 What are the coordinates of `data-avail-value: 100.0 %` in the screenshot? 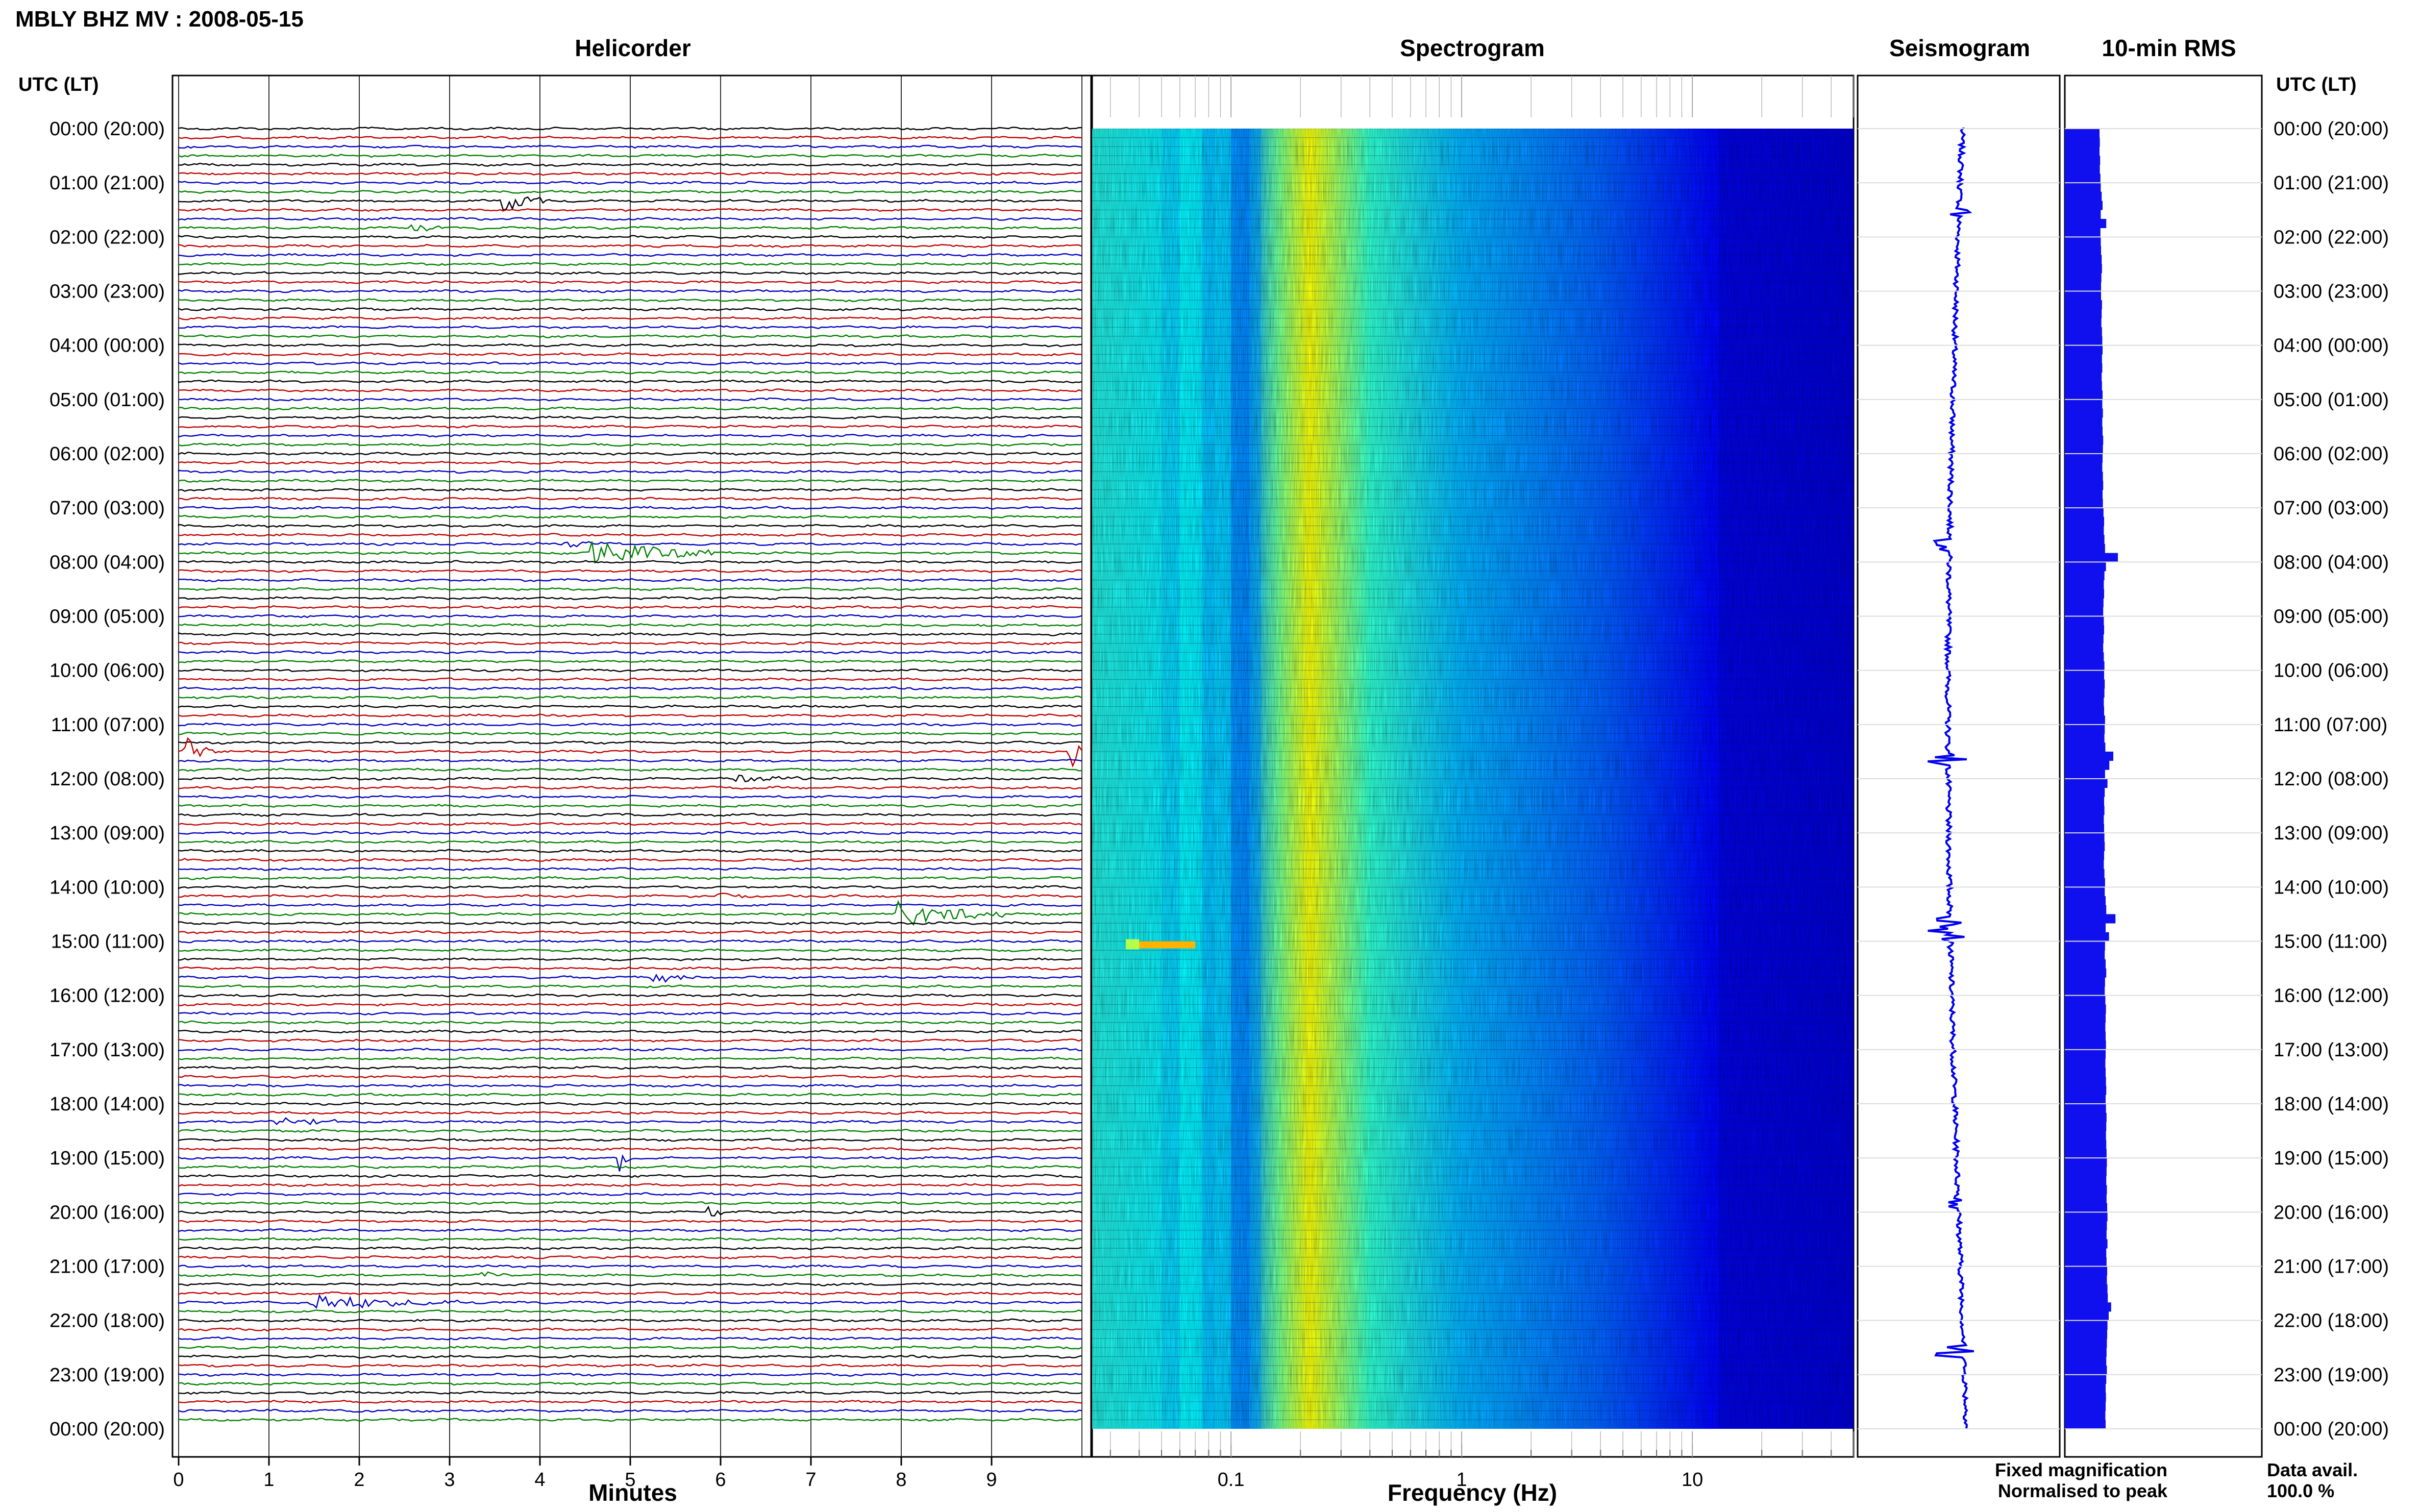 It's located at (2300, 1490).